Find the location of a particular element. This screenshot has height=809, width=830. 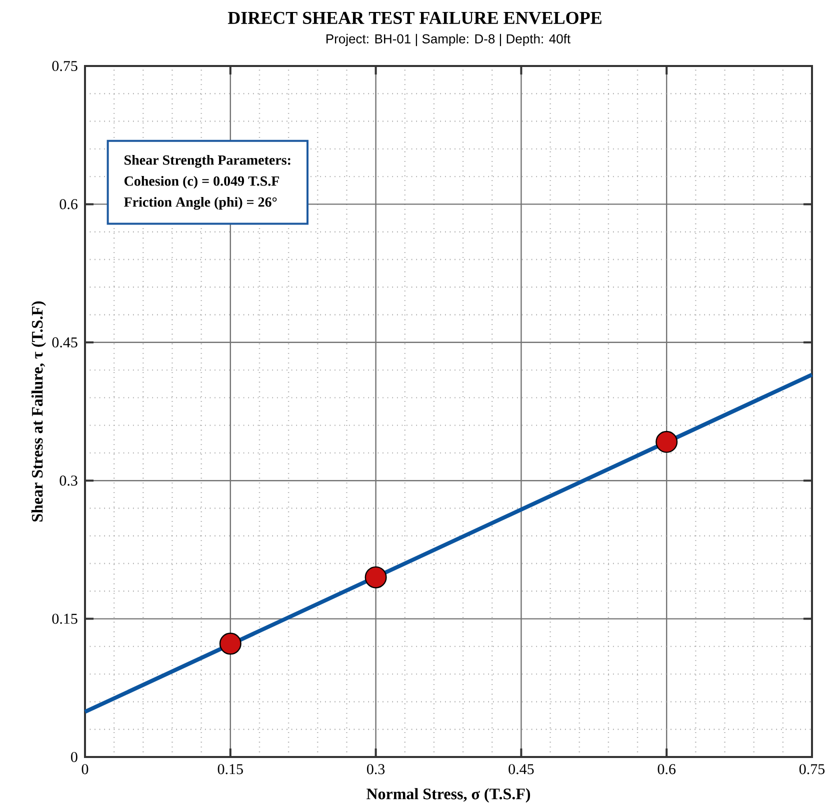

annotation: Friction Angle (phi) = 26° is located at coordinates (200, 203).